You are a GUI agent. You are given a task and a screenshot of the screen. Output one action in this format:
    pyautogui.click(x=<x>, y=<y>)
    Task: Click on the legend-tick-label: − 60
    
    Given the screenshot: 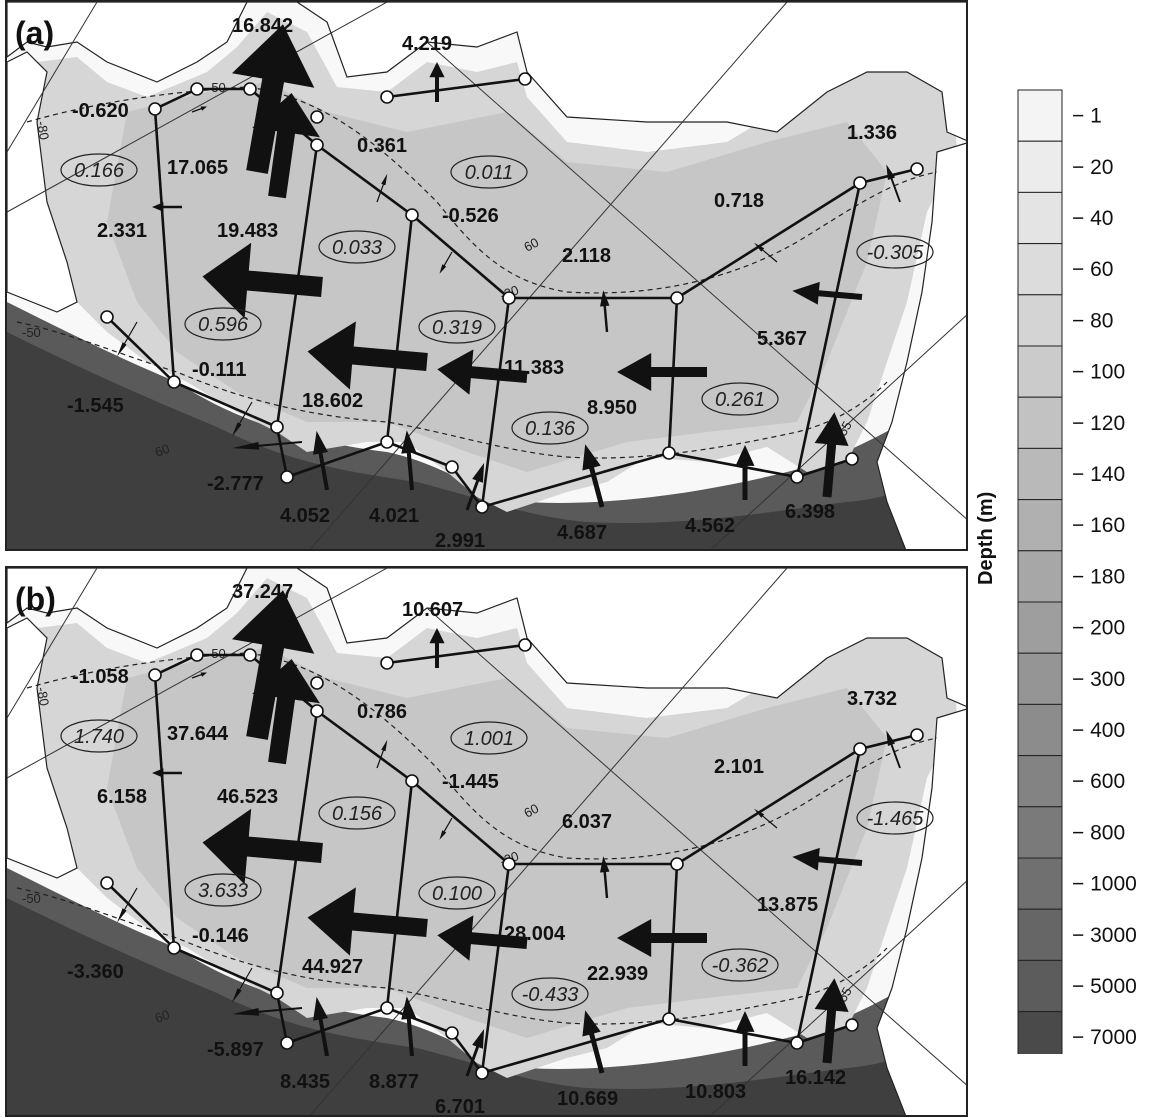 What is the action you would take?
    pyautogui.click(x=1092, y=269)
    